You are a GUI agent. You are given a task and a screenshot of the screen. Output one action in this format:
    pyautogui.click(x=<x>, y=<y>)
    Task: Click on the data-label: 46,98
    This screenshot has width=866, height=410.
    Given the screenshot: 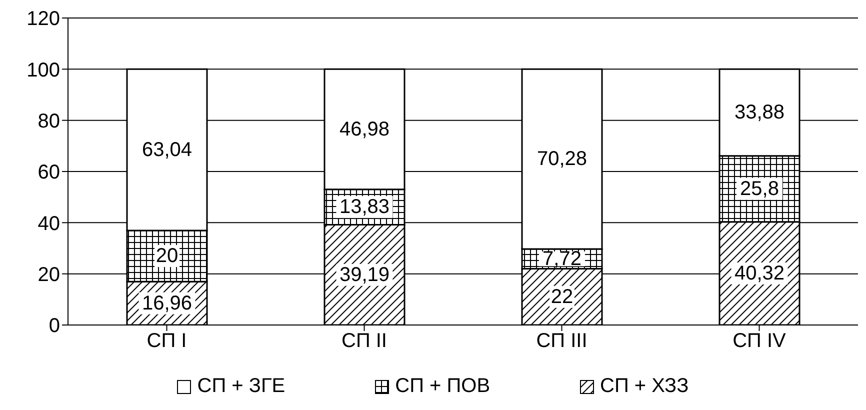 What is the action you would take?
    pyautogui.click(x=364, y=129)
    